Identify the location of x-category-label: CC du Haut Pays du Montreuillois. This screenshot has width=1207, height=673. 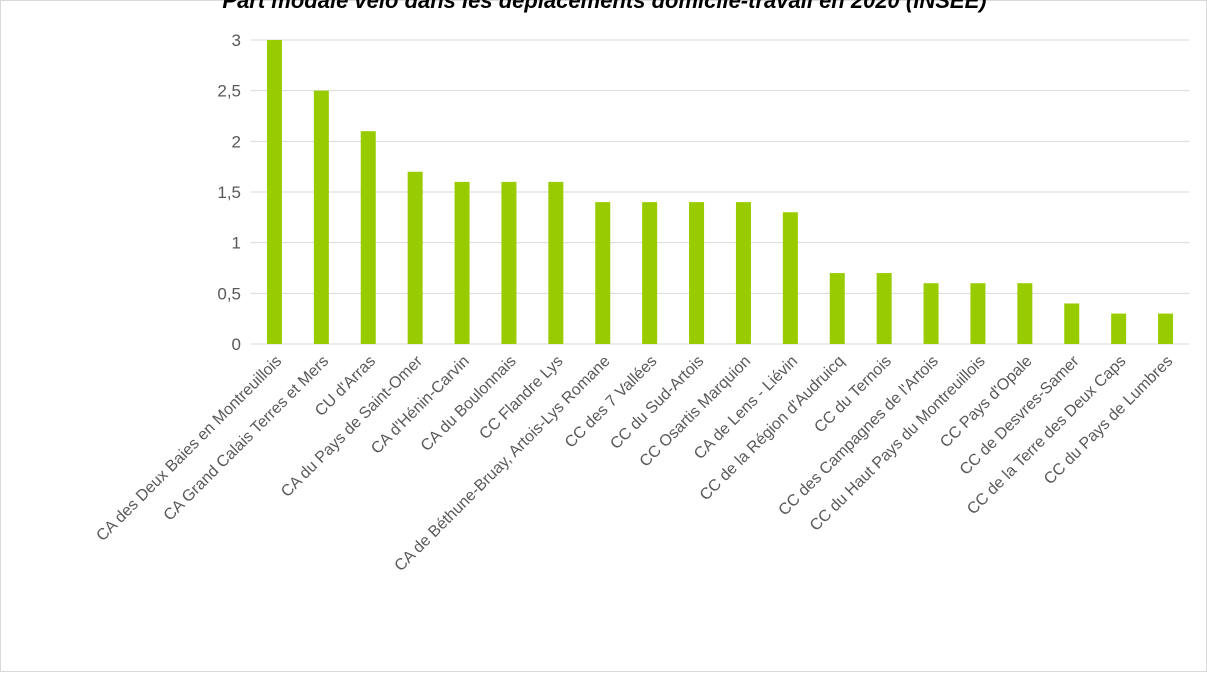
(898, 444).